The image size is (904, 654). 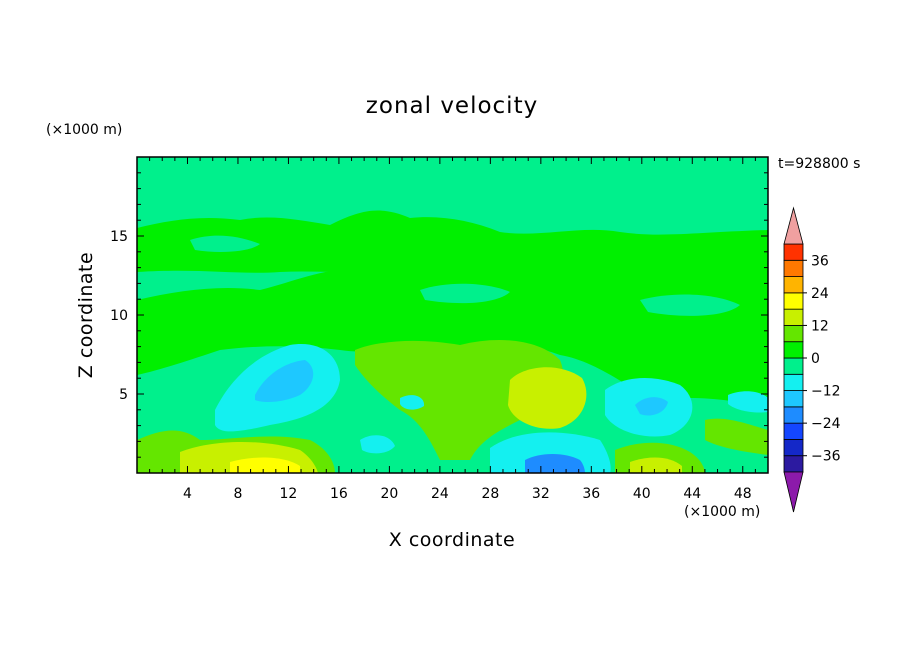 What do you see at coordinates (265, 465) in the screenshot?
I see `contour-surface-yellow` at bounding box center [265, 465].